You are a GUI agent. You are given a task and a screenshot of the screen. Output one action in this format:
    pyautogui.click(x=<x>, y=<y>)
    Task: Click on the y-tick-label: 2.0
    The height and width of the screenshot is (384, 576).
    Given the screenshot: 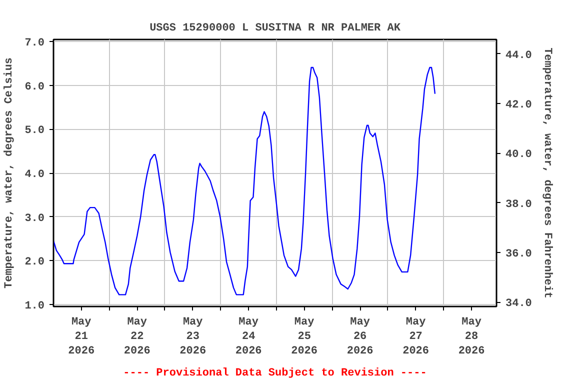 What is the action you would take?
    pyautogui.click(x=34, y=262)
    